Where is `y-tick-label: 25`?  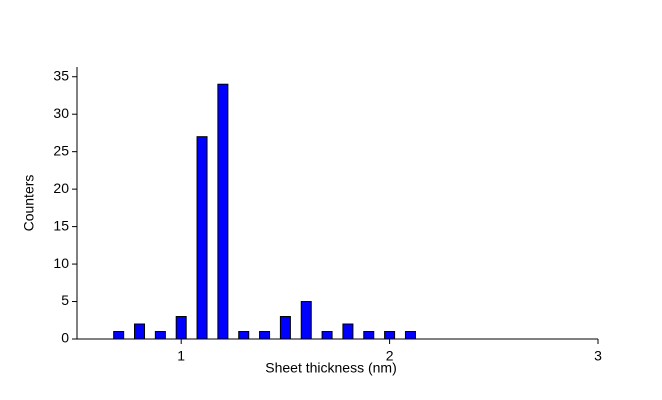
y-tick-label: 25 is located at coordinates (61, 150).